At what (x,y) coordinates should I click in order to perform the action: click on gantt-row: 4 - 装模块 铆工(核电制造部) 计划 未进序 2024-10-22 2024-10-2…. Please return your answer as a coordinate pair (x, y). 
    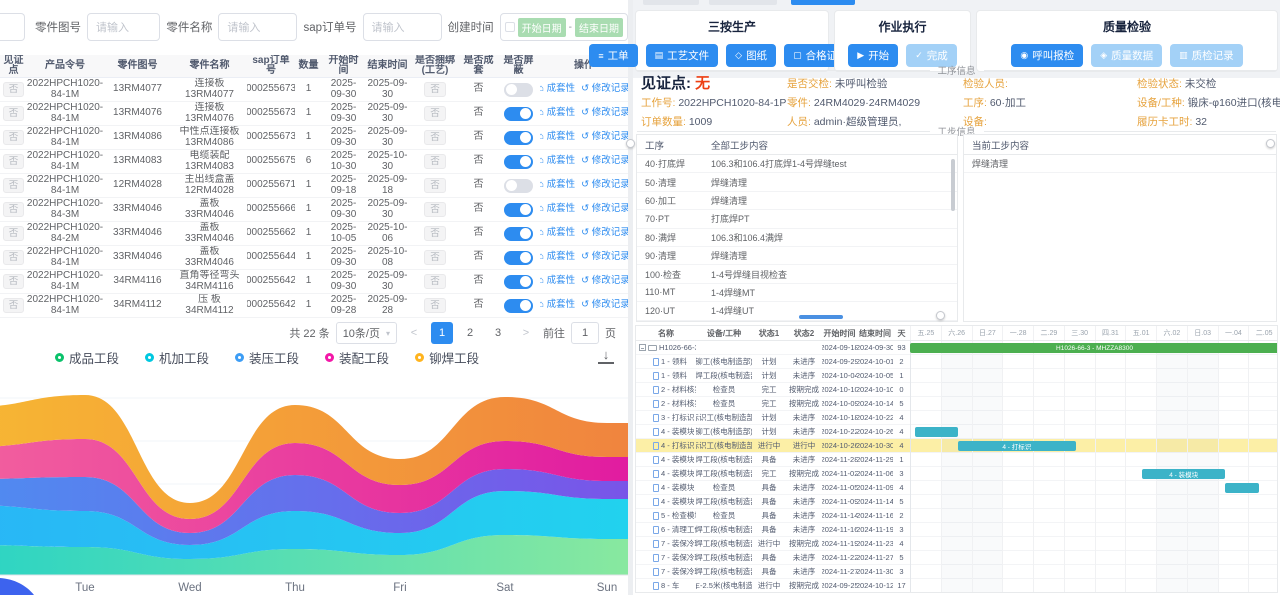
    Looking at the image, I should click on (956, 432).